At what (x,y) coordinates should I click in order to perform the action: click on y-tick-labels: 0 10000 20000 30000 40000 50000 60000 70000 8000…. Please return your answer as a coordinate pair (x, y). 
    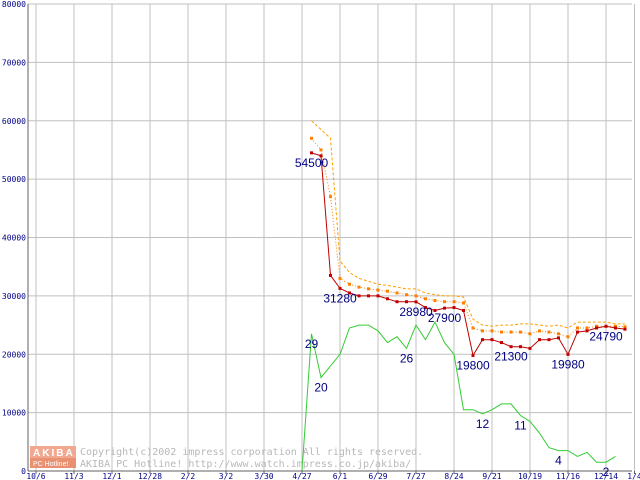
    Looking at the image, I should click on (14, 238).